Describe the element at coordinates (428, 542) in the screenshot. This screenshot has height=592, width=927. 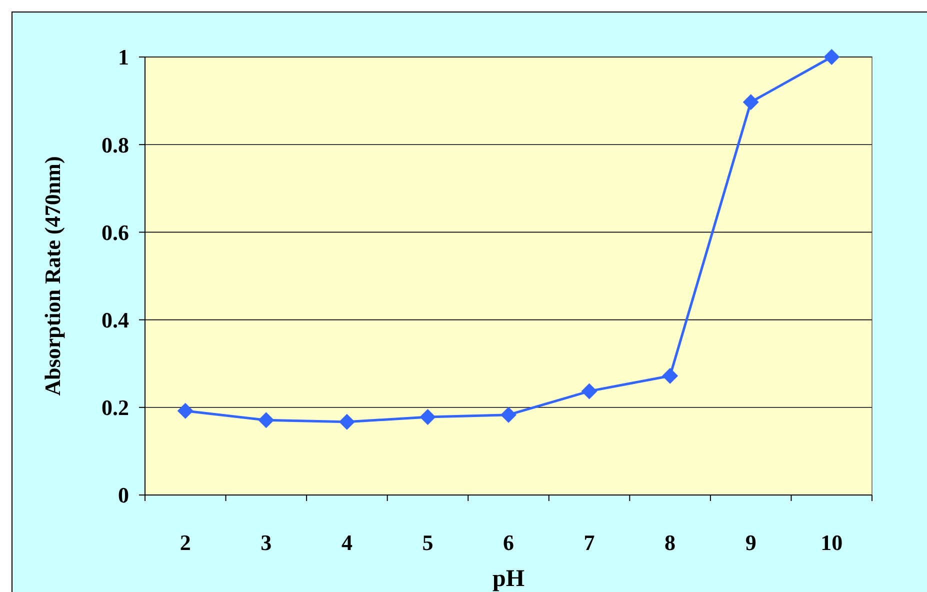
I see `x-tick-label: 5` at that location.